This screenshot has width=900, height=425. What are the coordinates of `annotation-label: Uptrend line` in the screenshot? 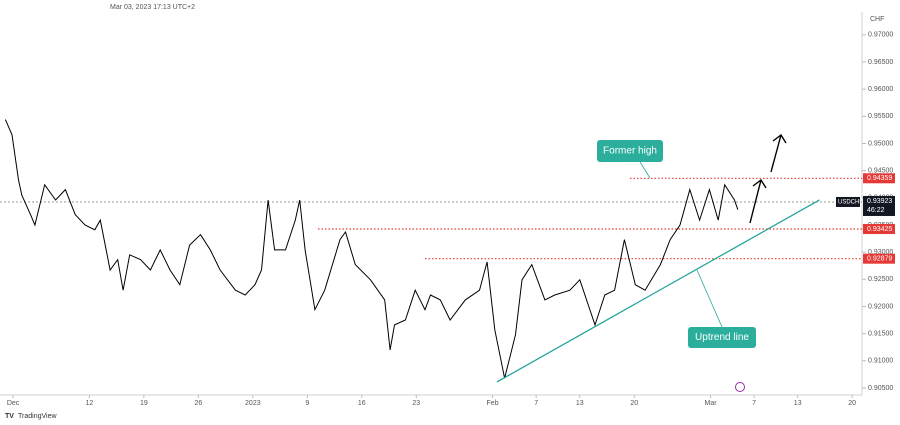 It's located at (722, 337).